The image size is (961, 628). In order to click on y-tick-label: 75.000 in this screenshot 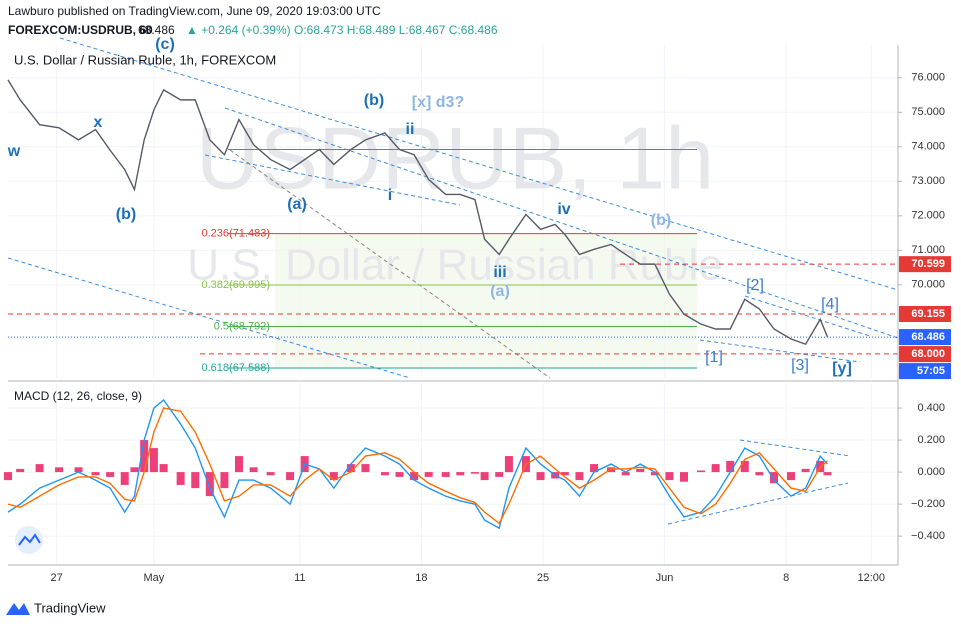, I will do `click(928, 112)`.